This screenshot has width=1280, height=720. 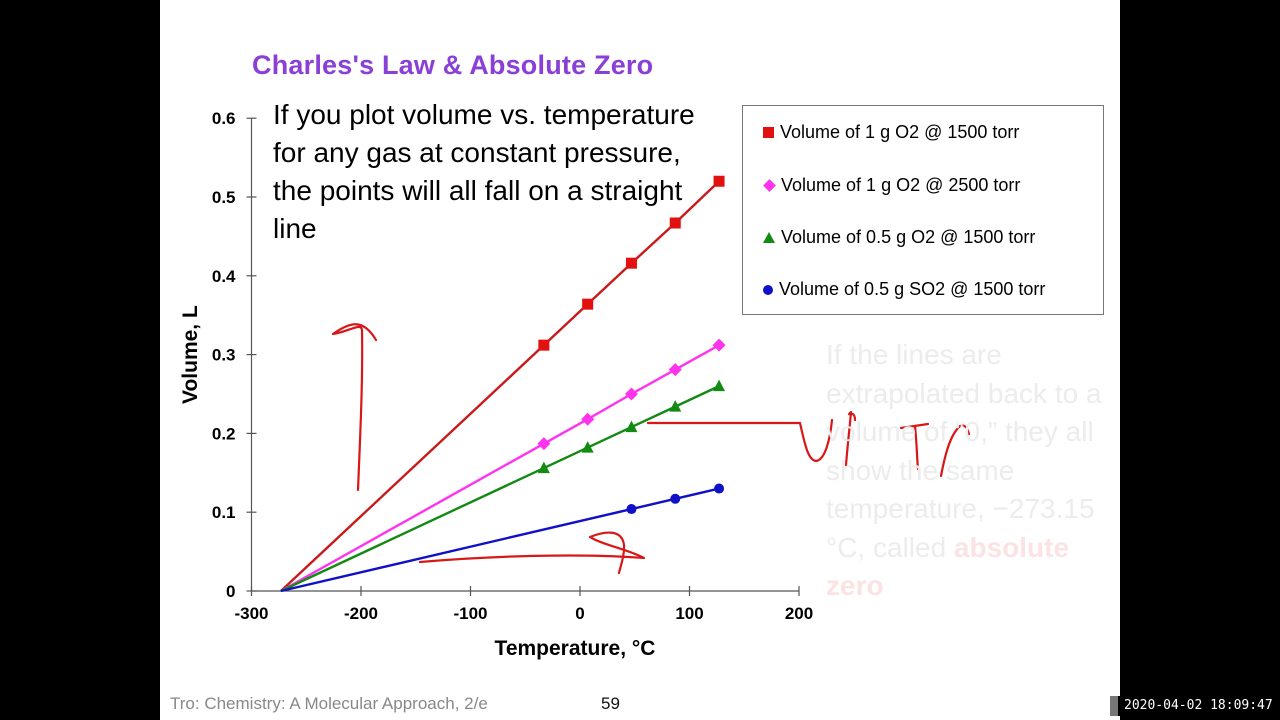 What do you see at coordinates (768, 132) in the screenshot?
I see `red-square-marker-icon` at bounding box center [768, 132].